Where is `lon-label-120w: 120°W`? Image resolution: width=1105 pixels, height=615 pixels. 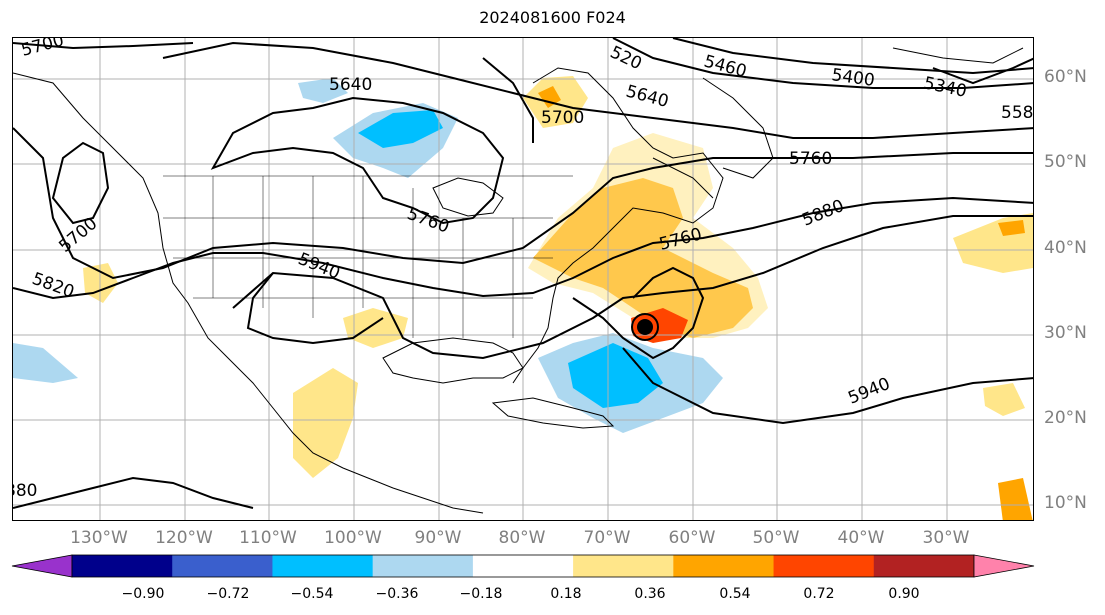
lon-label-120w: 120°W is located at coordinates (184, 538).